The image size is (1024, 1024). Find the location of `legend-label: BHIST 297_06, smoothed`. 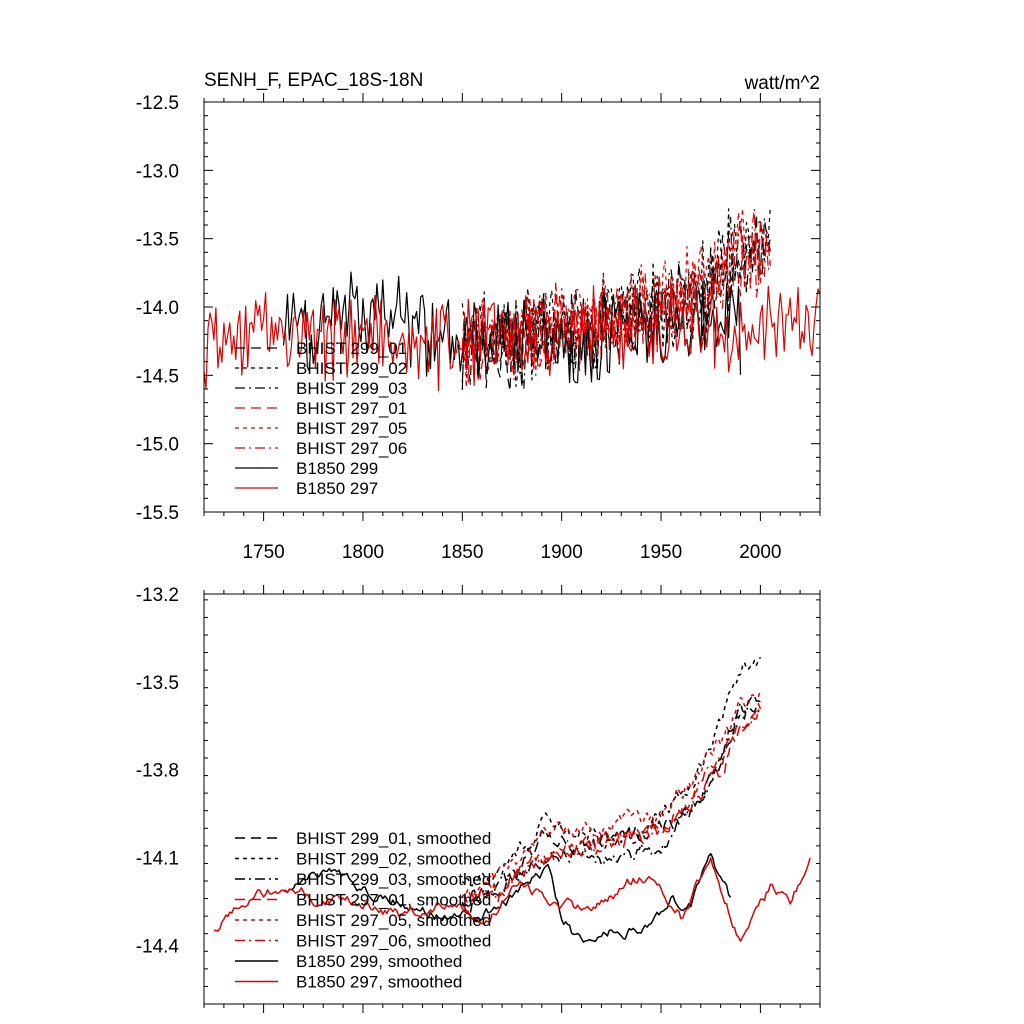

legend-label: BHIST 297_06, smoothed is located at coordinates (393, 941).